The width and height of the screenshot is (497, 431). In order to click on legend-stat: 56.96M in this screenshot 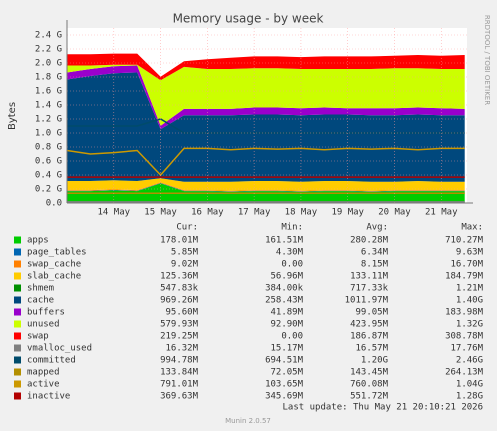, I will do `click(286, 277)`.